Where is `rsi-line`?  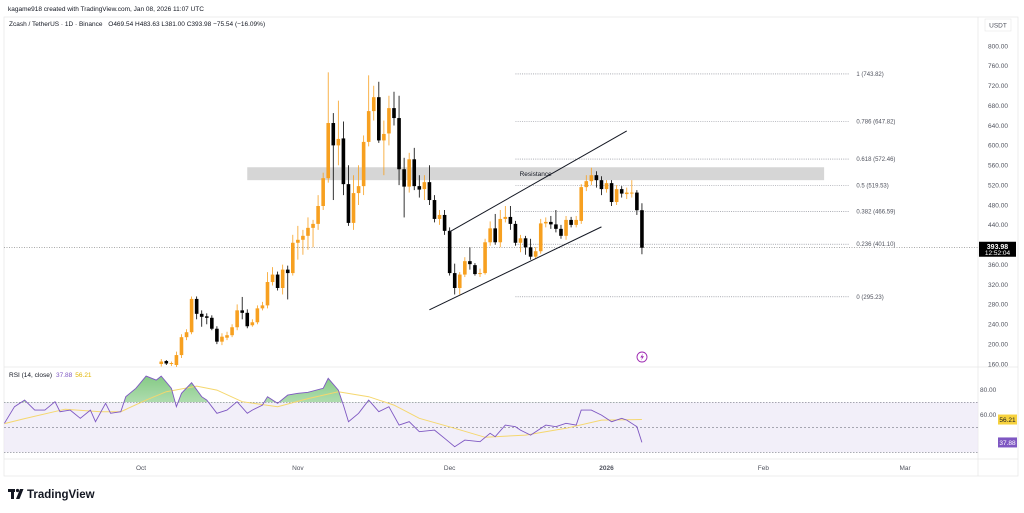
rsi-line is located at coordinates (323, 411).